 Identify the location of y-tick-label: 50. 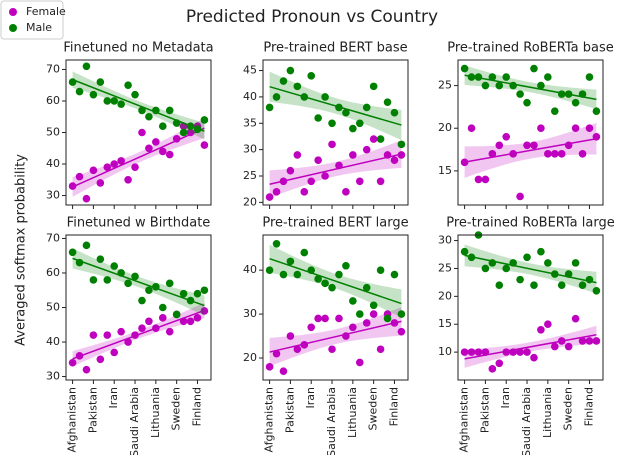
(53, 307).